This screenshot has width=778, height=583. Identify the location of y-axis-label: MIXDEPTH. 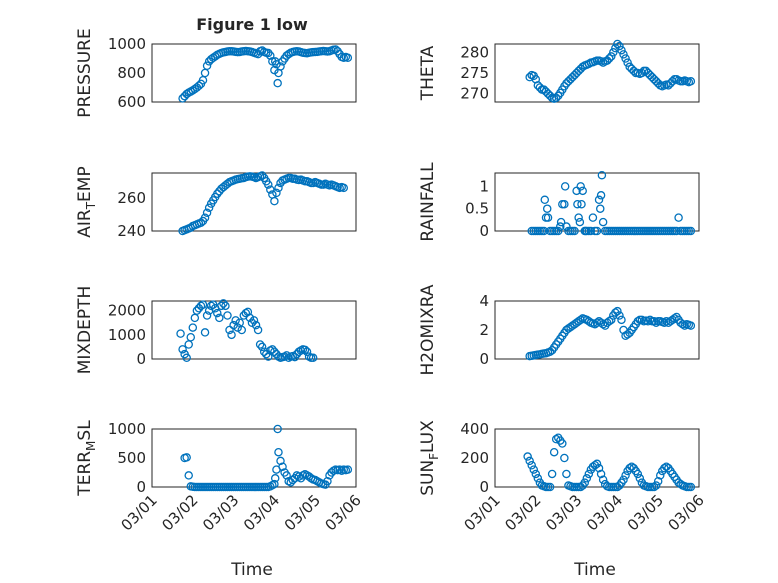
(85, 330).